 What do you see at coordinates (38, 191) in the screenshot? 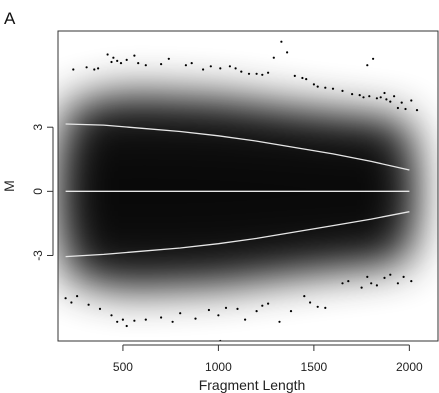
I see `y-tick-label: 0` at bounding box center [38, 191].